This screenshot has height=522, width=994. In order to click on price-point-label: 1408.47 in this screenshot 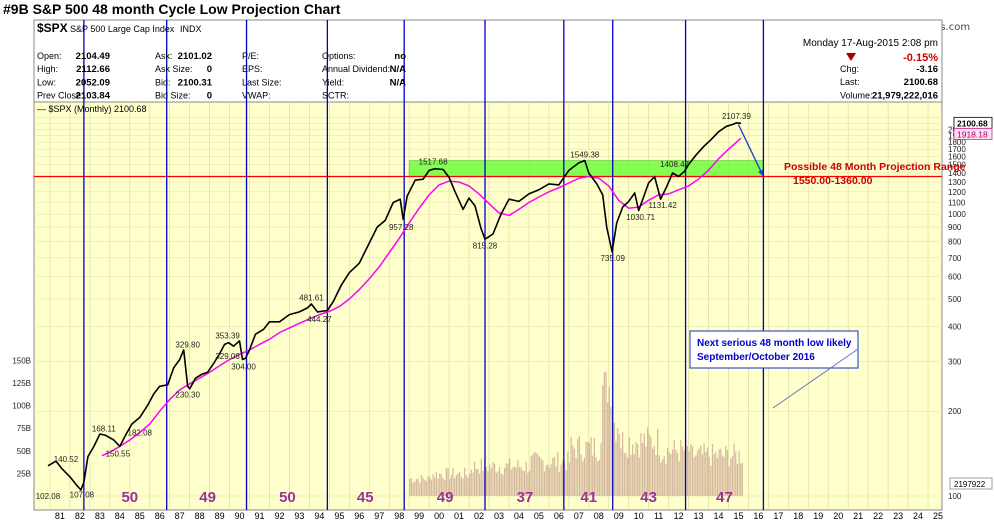, I will do `click(674, 164)`.